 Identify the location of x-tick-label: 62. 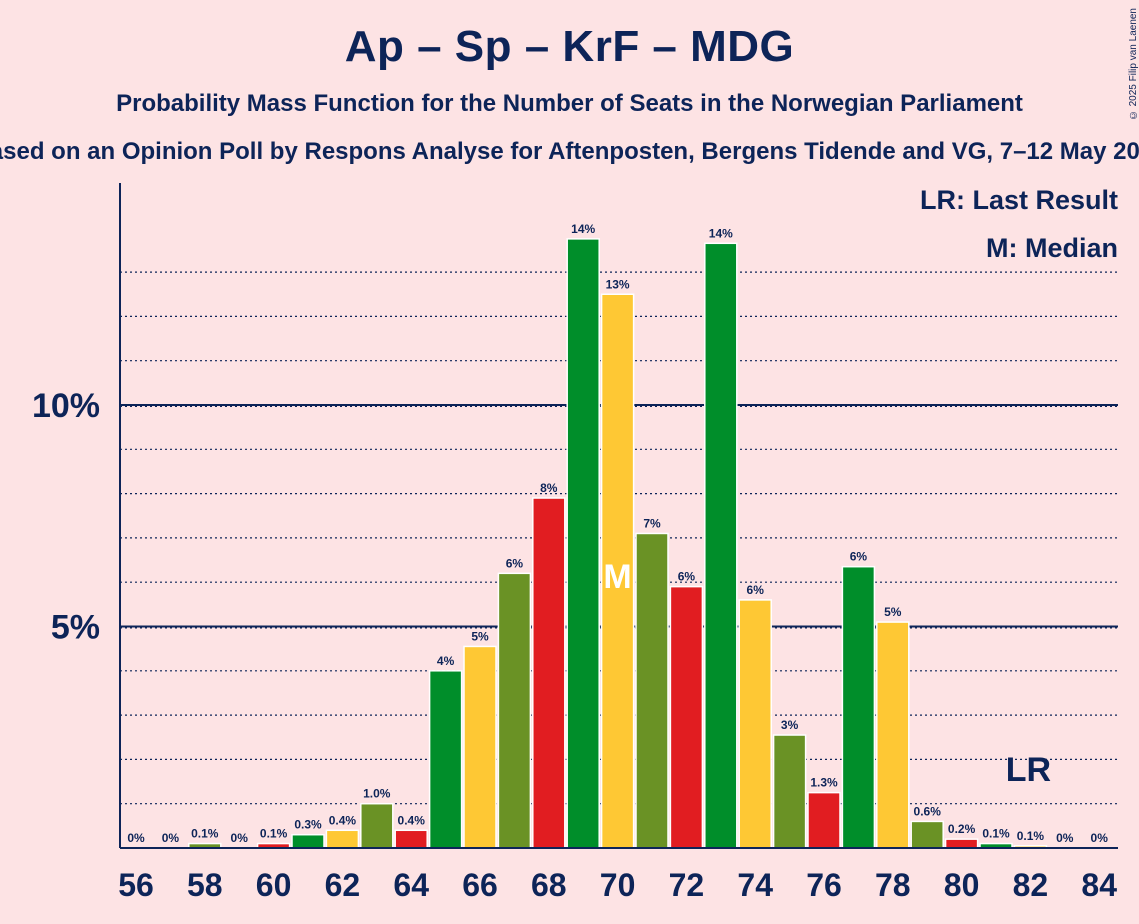
(343, 885).